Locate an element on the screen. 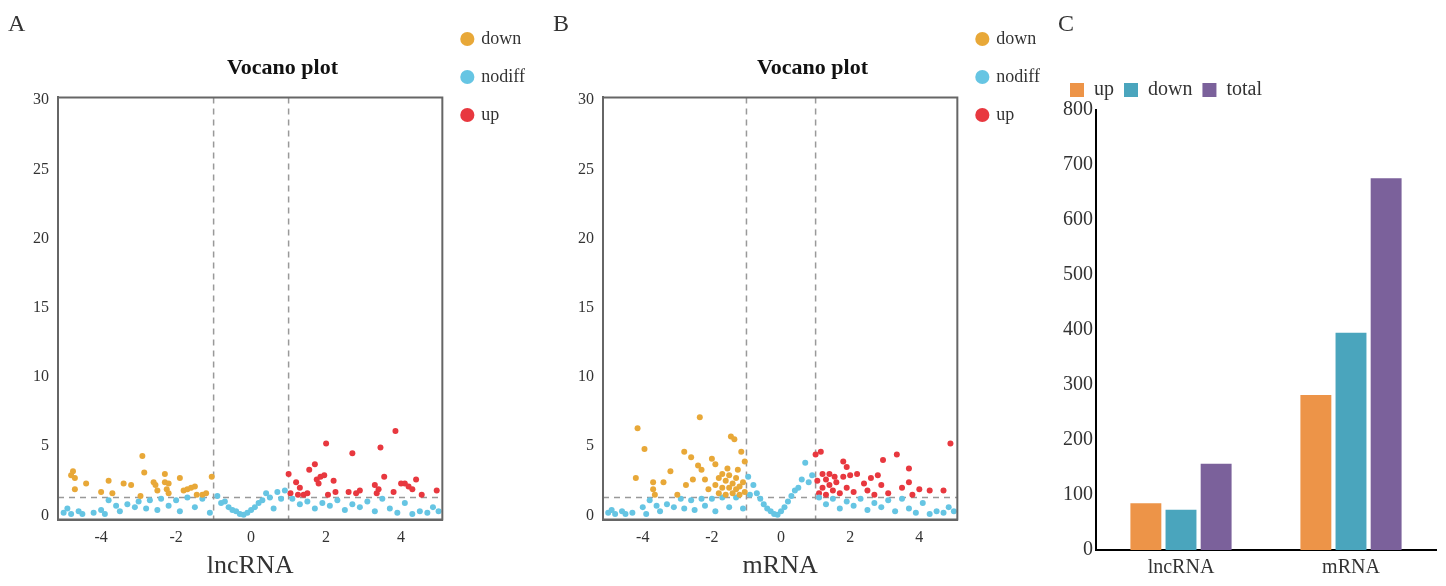  y-tick-label: 20 is located at coordinates (586, 237).